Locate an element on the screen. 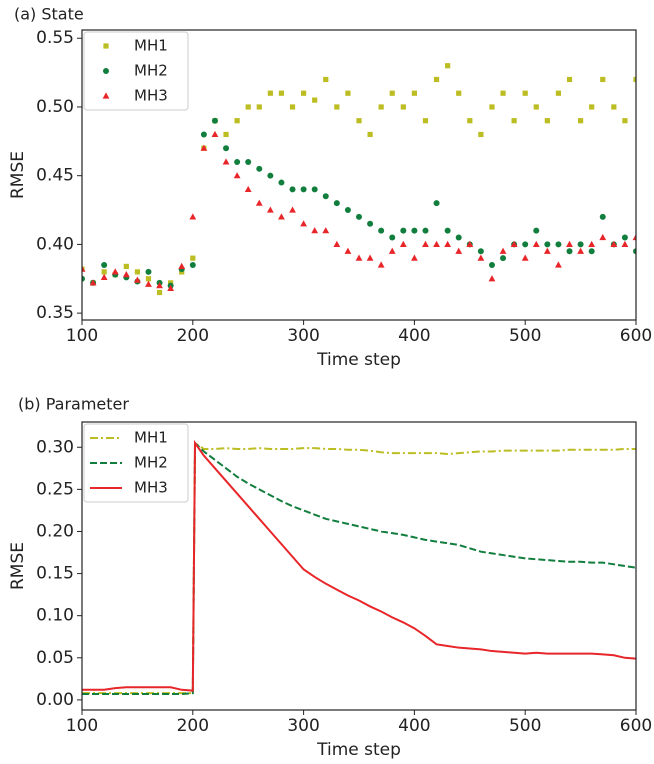 This screenshot has width=654, height=764. y-tick-label: 0.10 is located at coordinates (55, 616).